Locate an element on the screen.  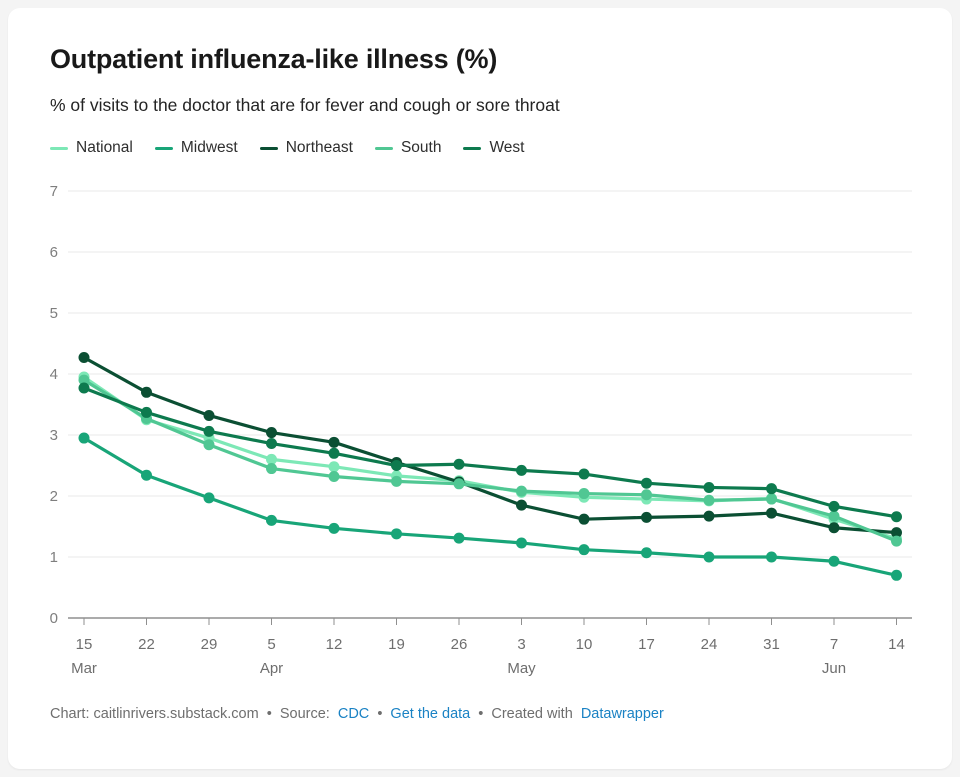
x-axis-label: 14 is located at coordinates (896, 644).